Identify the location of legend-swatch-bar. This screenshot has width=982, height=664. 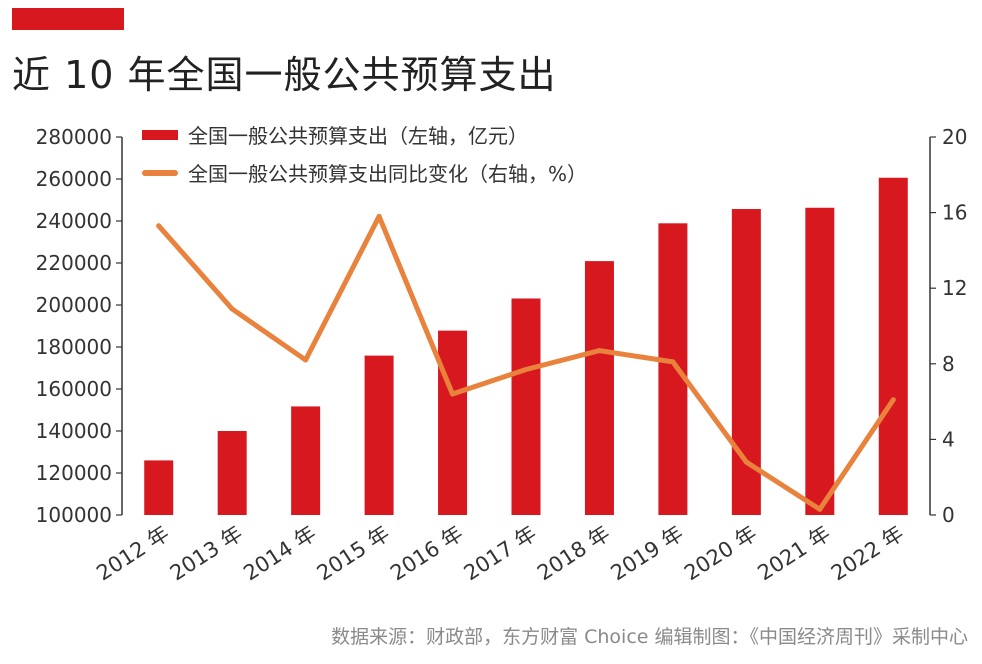
(160, 135).